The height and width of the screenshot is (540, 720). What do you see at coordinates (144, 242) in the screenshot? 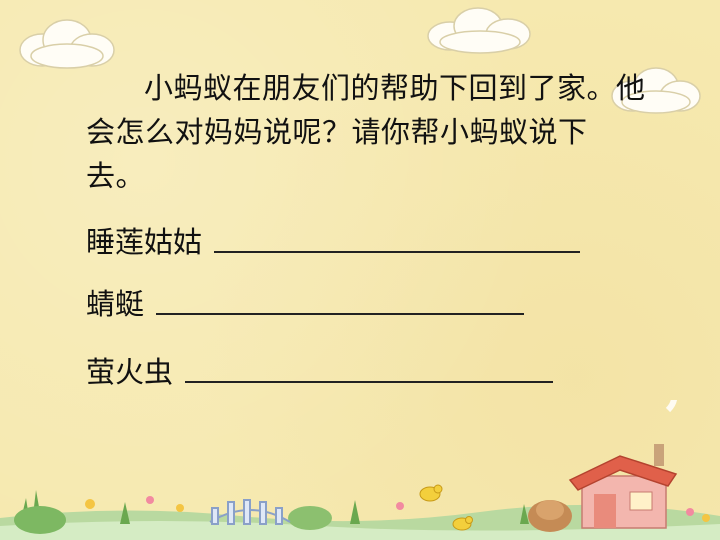
I see `prompt-label: 睡莲姑姑` at bounding box center [144, 242].